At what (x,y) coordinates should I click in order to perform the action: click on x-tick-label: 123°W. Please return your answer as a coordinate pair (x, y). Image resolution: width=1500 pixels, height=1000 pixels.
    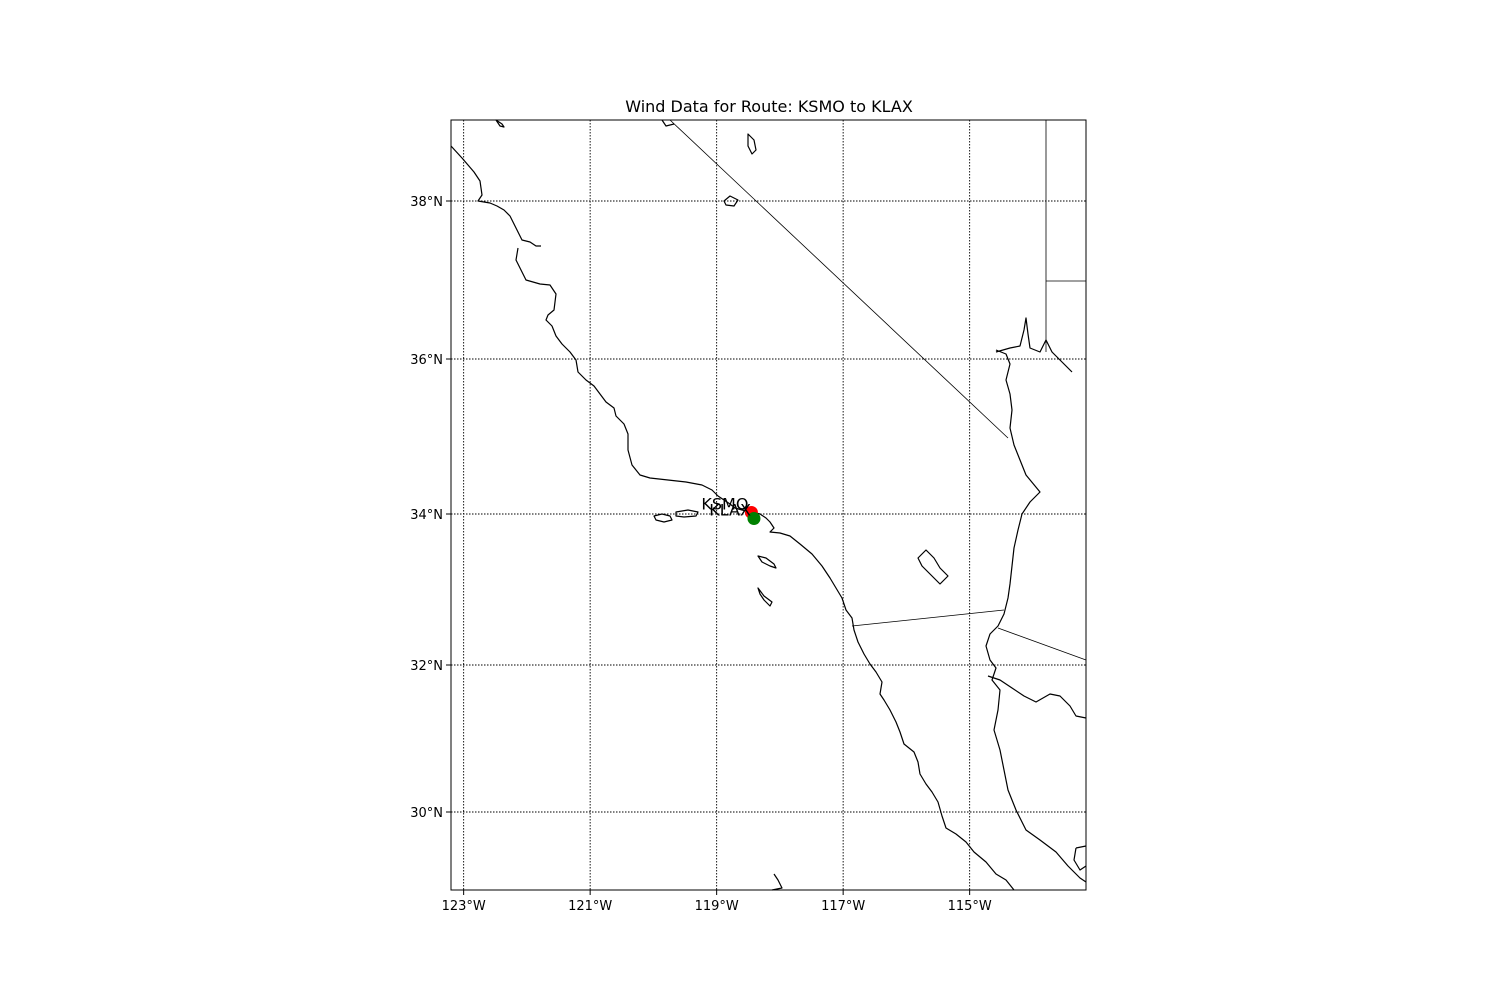
    Looking at the image, I should click on (464, 906).